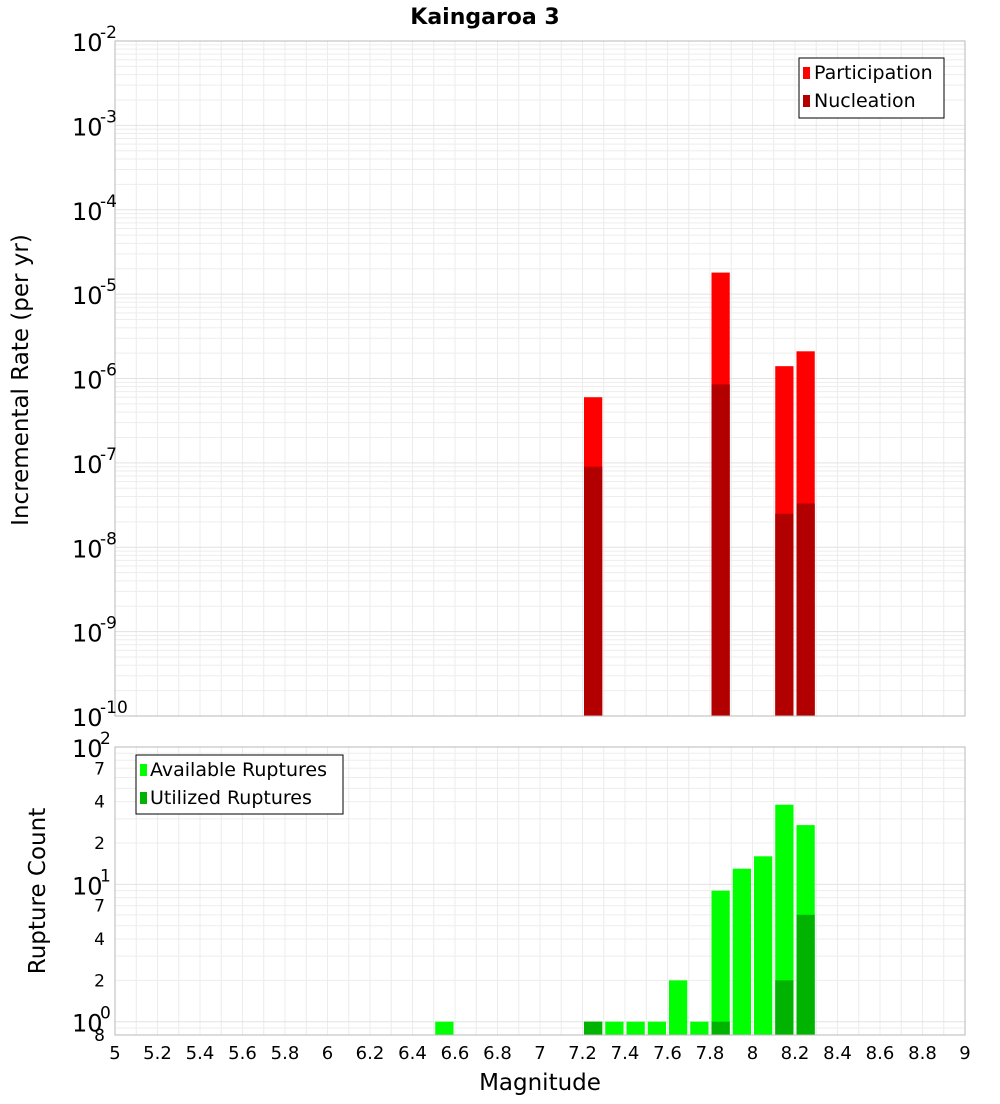 Image resolution: width=1000 pixels, height=1104 pixels. Describe the element at coordinates (38, 891) in the screenshot. I see `bottom-y-axis-label: Rupture Count` at that location.